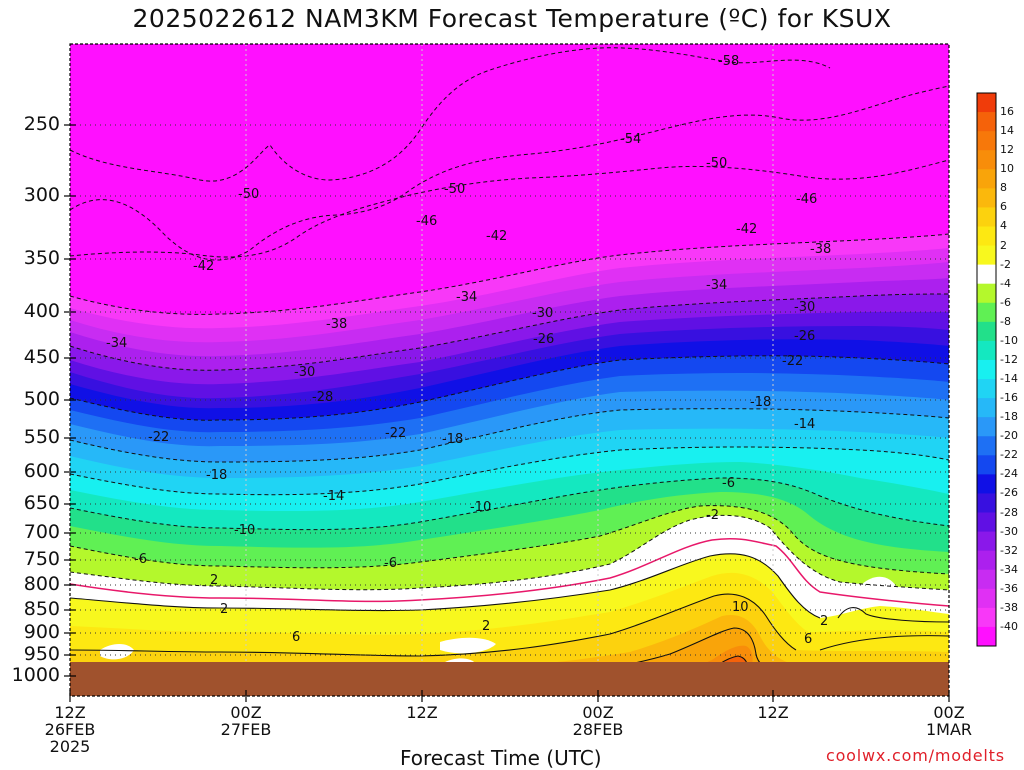 The height and width of the screenshot is (770, 1024). Describe the element at coordinates (740, 607) in the screenshot. I see `contour-label: 10` at that location.